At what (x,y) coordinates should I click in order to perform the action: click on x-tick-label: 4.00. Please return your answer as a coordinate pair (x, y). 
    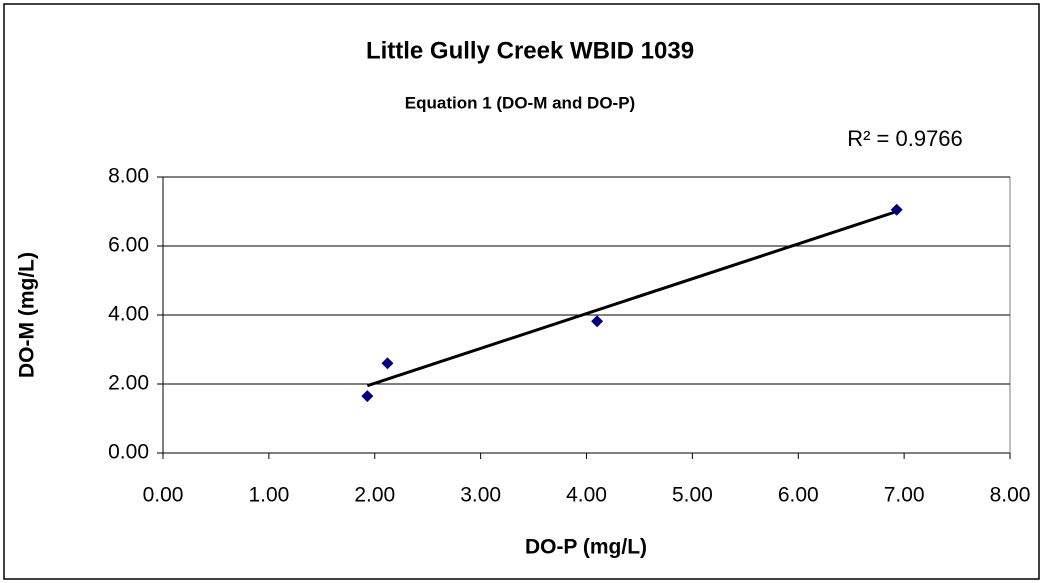
    Looking at the image, I should click on (586, 495).